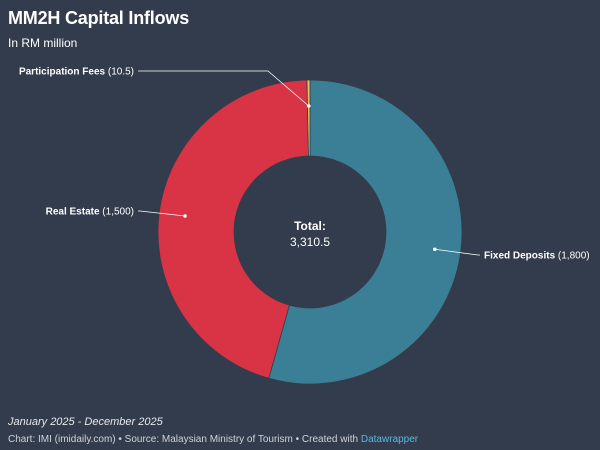  What do you see at coordinates (43, 43) in the screenshot?
I see `chart-subtitle: In RM million` at bounding box center [43, 43].